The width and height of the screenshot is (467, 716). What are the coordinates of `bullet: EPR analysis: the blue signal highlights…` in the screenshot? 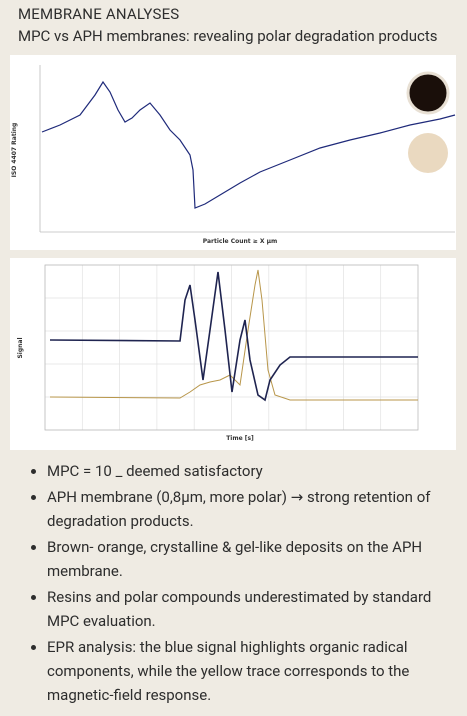 It's located at (257, 671).